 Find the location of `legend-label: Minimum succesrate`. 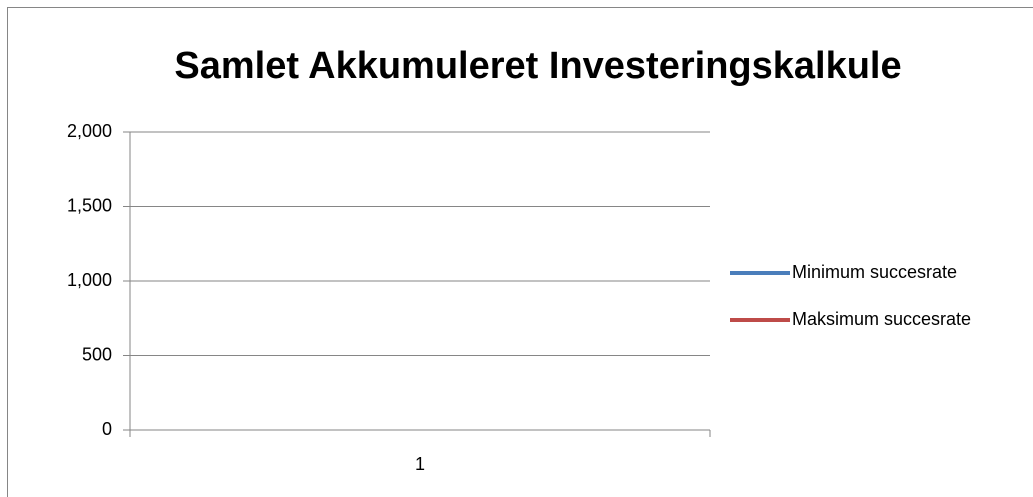

legend-label: Minimum succesrate is located at coordinates (874, 272).